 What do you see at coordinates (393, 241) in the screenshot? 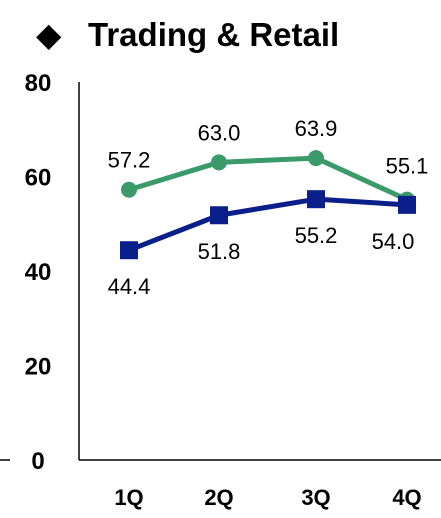
I see `data-label: 54.0` at bounding box center [393, 241].